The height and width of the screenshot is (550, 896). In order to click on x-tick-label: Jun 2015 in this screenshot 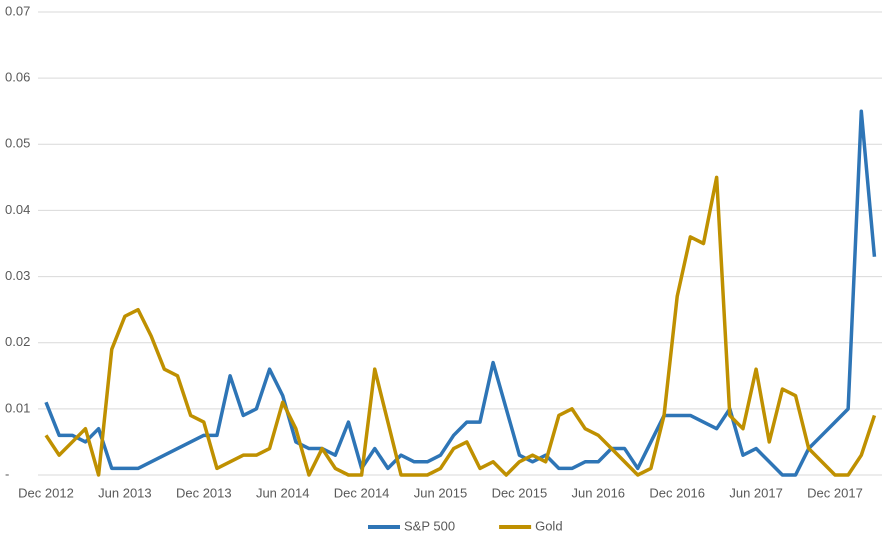, I will do `click(441, 492)`.